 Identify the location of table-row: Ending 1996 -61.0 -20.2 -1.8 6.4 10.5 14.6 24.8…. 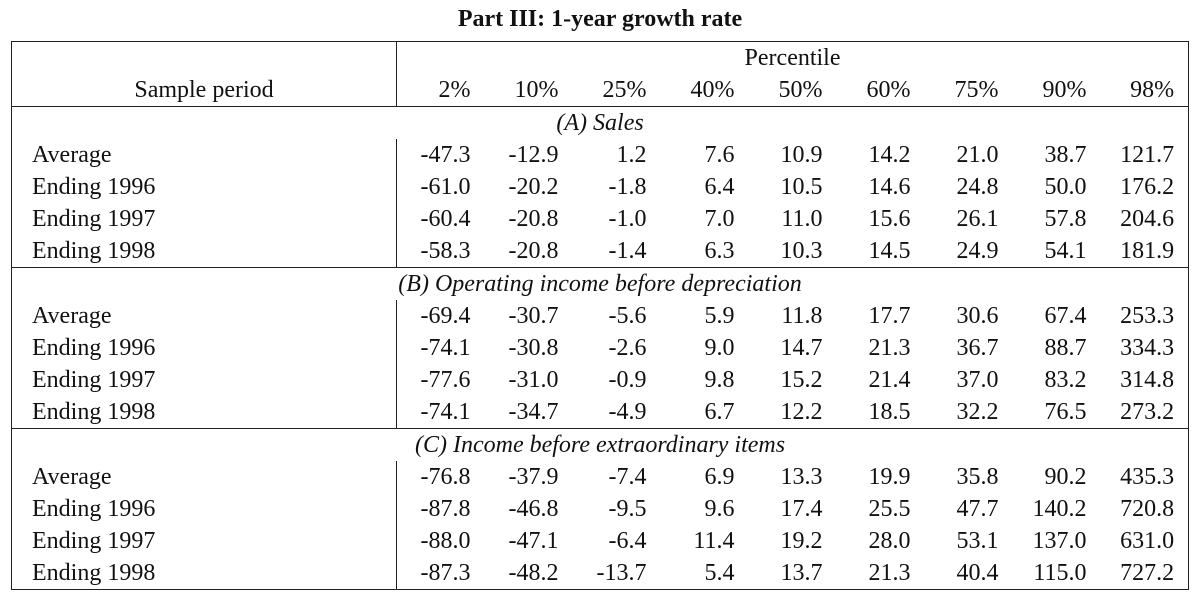
(600, 187).